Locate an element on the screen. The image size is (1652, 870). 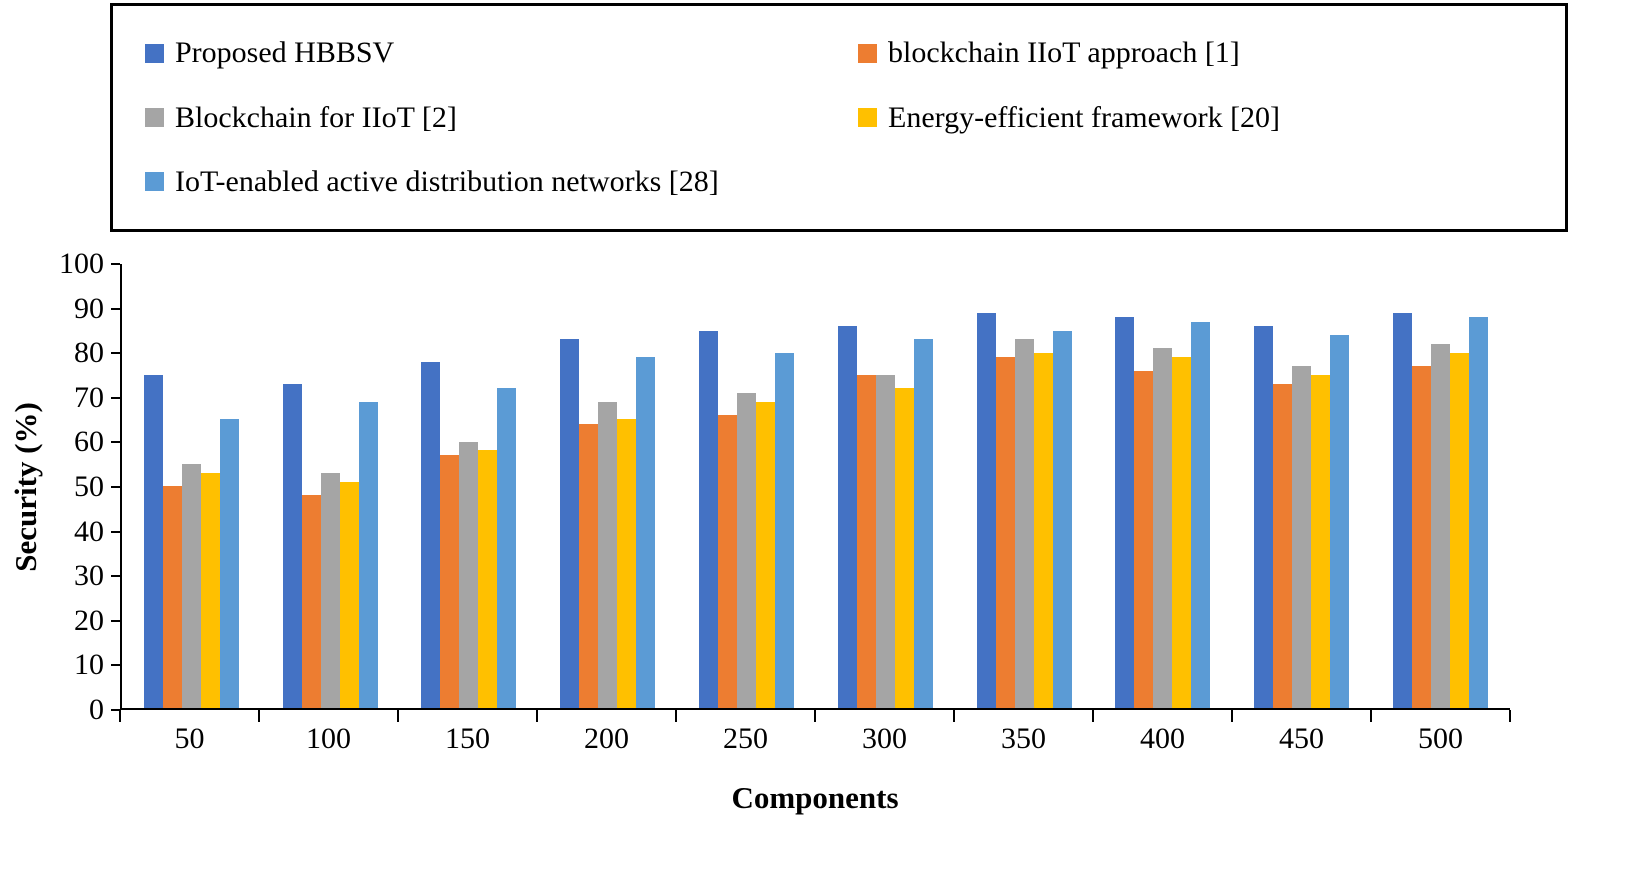
y-tick-label: 50 is located at coordinates (89, 486).